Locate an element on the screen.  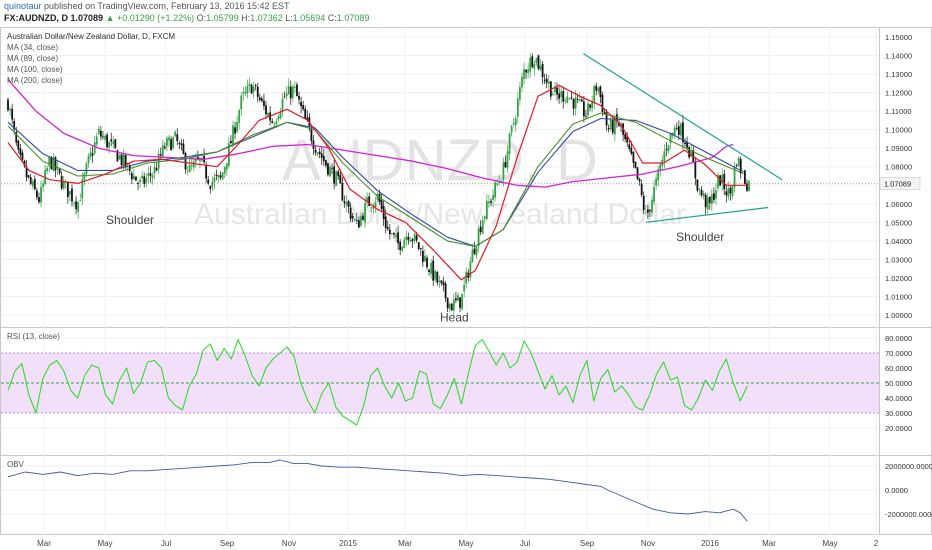
indicator-ma34: MA (34, close) is located at coordinates (32, 47).